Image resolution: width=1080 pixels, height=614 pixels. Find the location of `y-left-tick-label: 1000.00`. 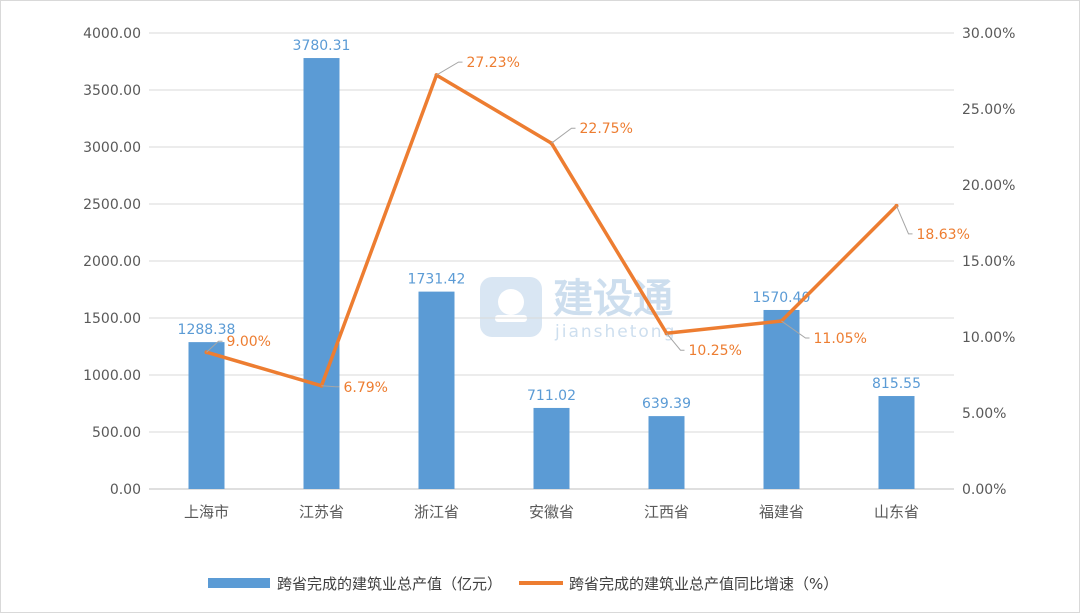

y-left-tick-label: 1000.00 is located at coordinates (112, 376).